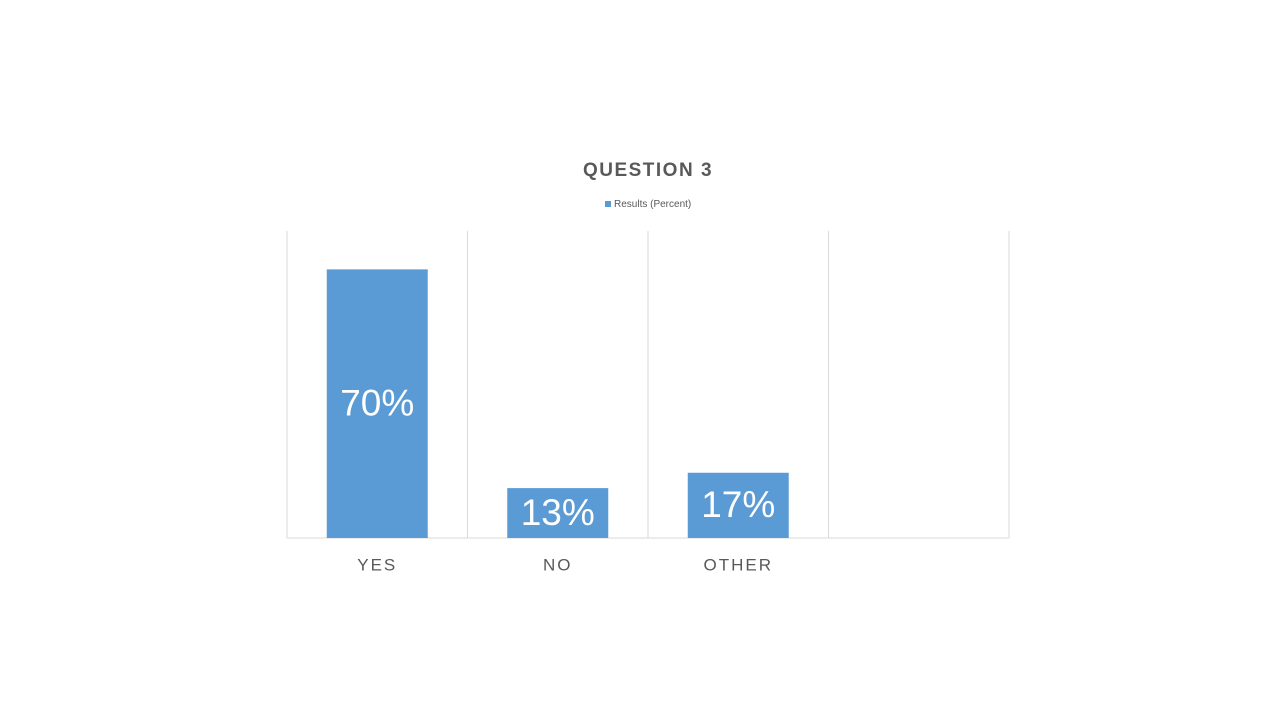 Image resolution: width=1280 pixels, height=725 pixels. Describe the element at coordinates (558, 564) in the screenshot. I see `x-tick-label: NO` at that location.